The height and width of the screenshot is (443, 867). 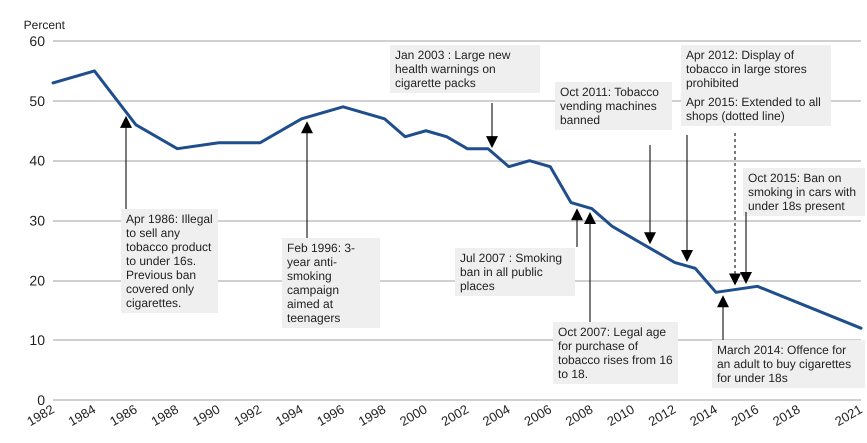 I want to click on y-tick-label: 10, so click(x=37, y=340).